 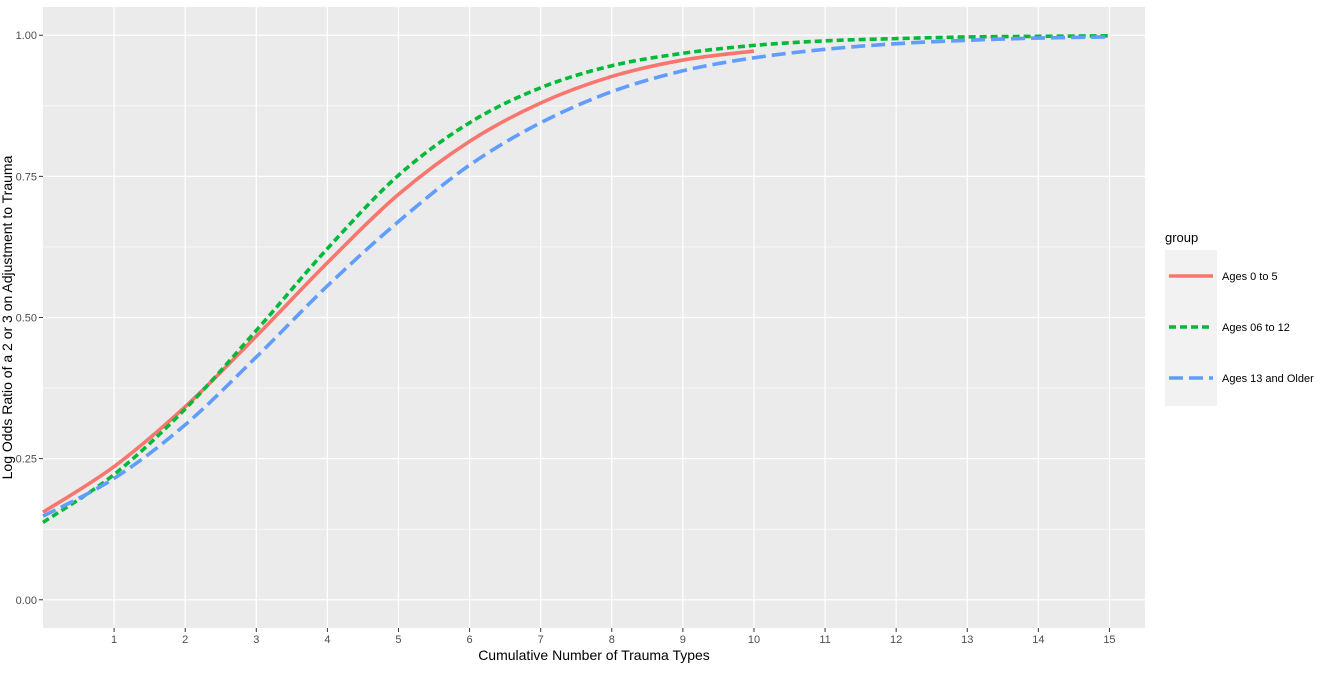 I want to click on x-tick-label: 11, so click(x=824, y=640).